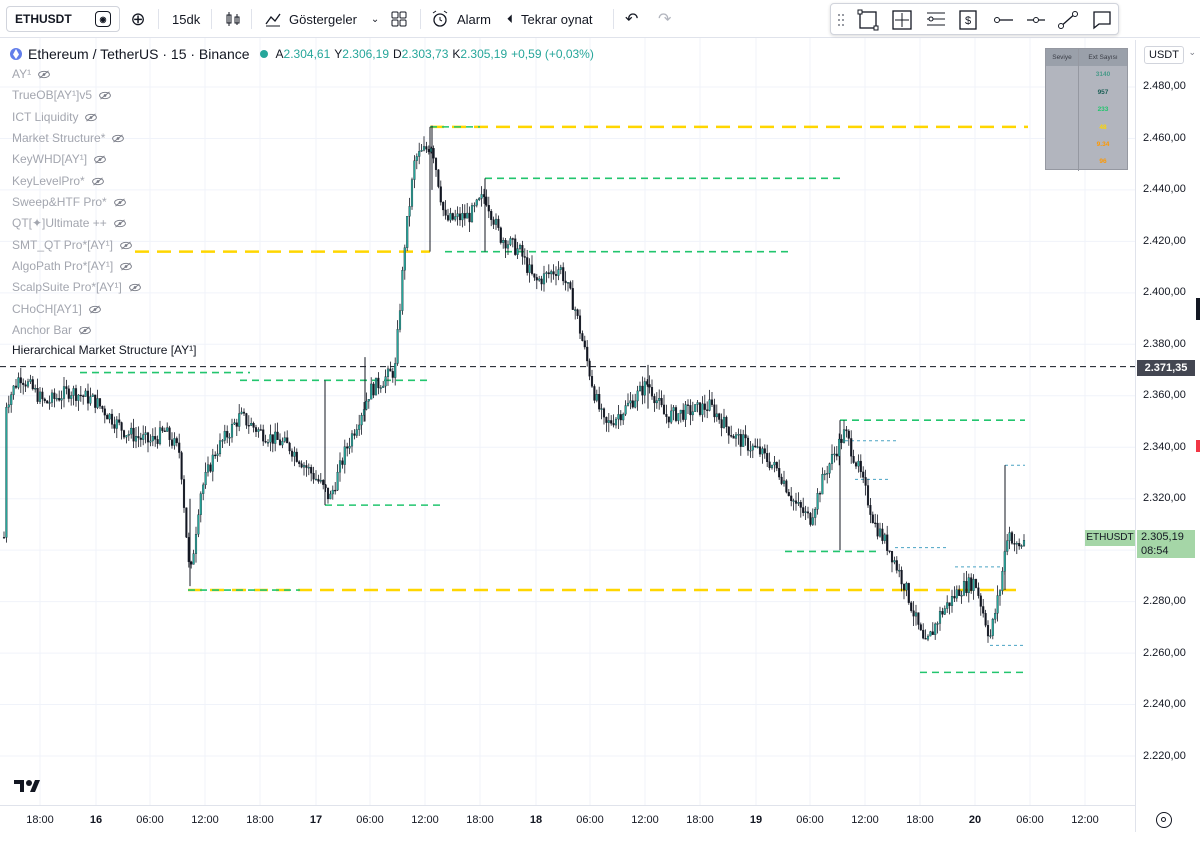 This screenshot has width=1200, height=842. I want to click on drag-handle-icon, so click(841, 20).